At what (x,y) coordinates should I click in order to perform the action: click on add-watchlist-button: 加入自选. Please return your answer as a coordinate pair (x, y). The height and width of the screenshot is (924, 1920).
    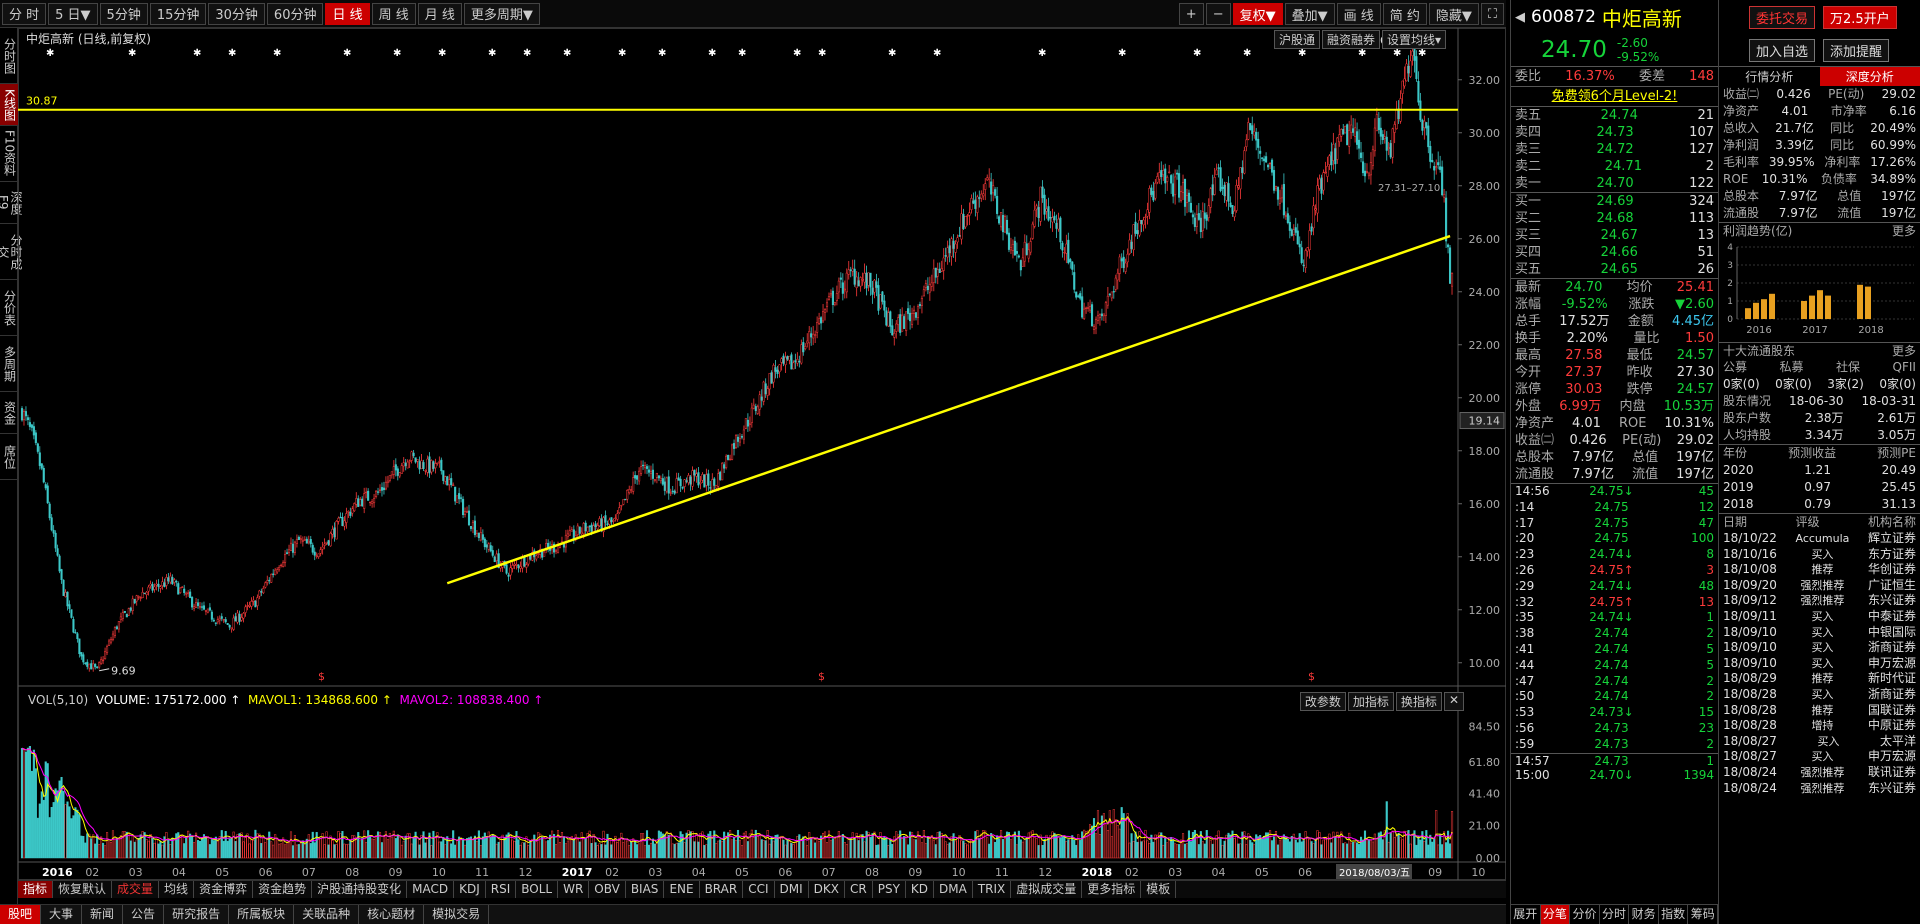
    Looking at the image, I should click on (1782, 50).